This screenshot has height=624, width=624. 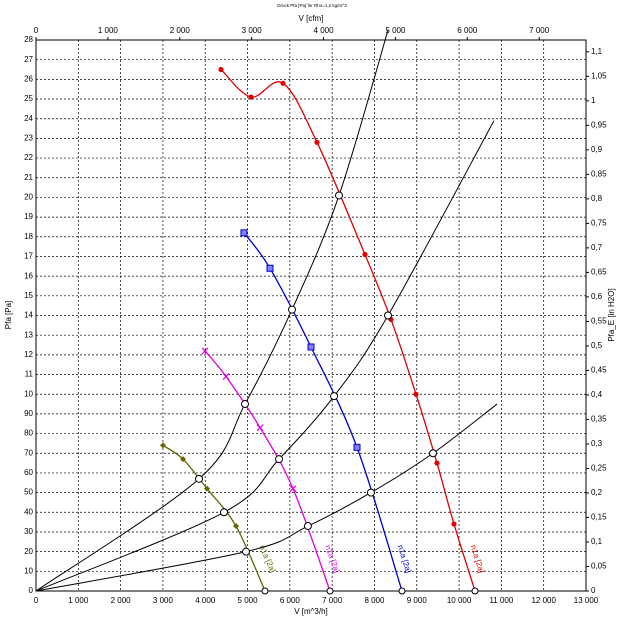 I want to click on y2-tick-label: 0,05, so click(x=599, y=566).